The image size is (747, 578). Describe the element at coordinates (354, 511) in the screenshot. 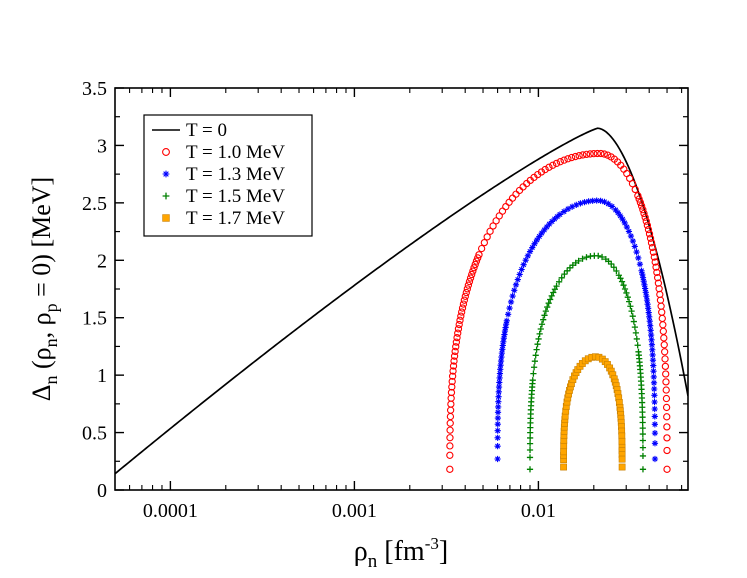

I see `x-tick-label: 0.001` at that location.